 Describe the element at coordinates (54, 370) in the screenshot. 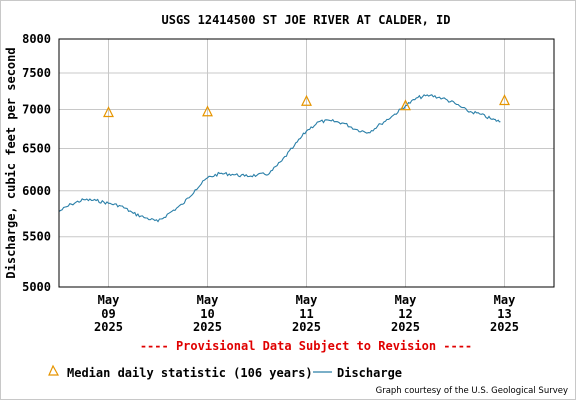

I see `legend-median-marker` at that location.